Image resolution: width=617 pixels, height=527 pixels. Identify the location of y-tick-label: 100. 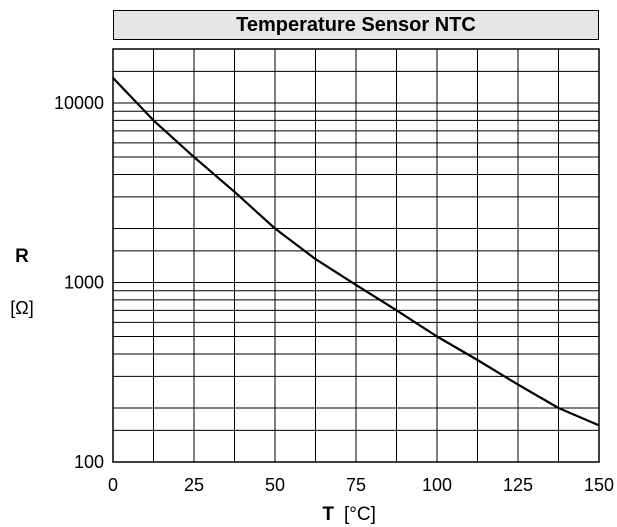
(89, 462).